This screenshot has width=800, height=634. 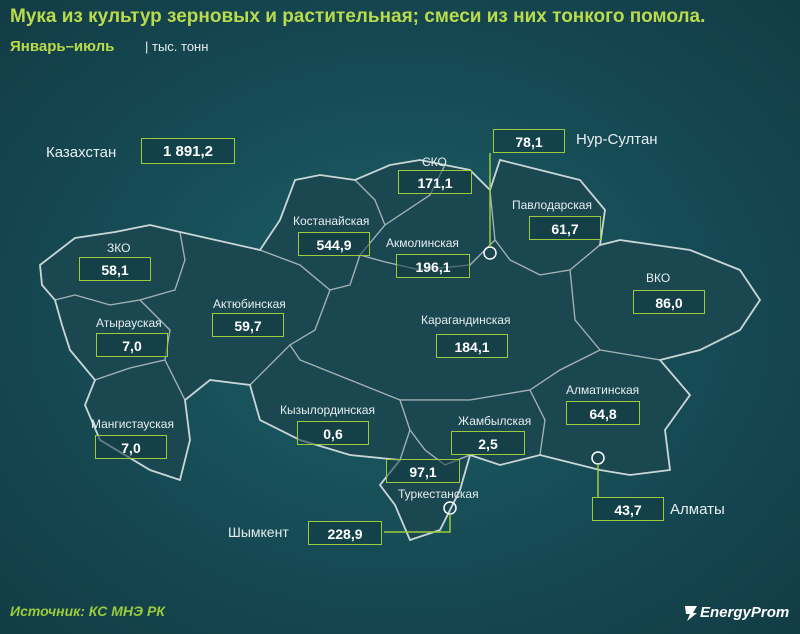 I want to click on shymkent-leader-line, so click(x=417, y=523).